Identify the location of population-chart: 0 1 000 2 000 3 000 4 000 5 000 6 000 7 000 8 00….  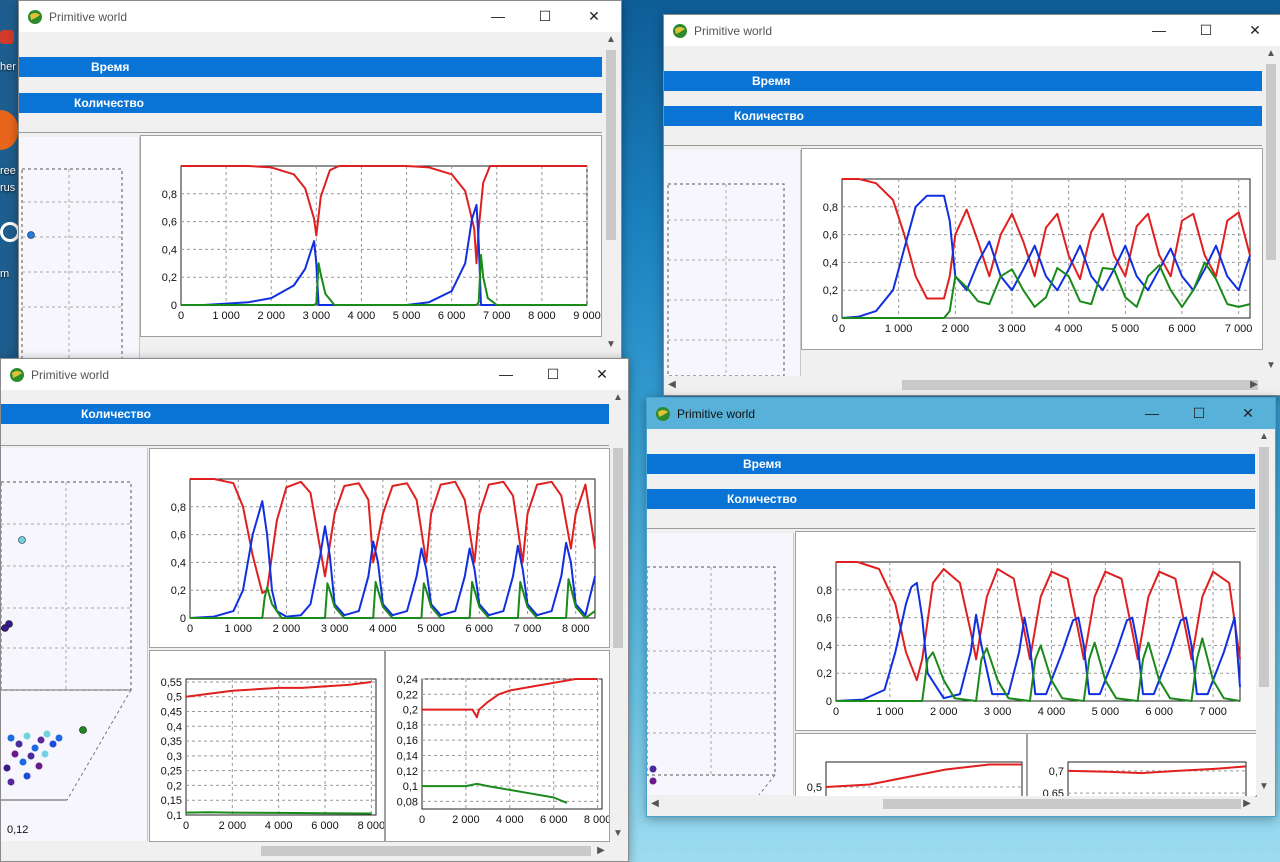
(383, 556).